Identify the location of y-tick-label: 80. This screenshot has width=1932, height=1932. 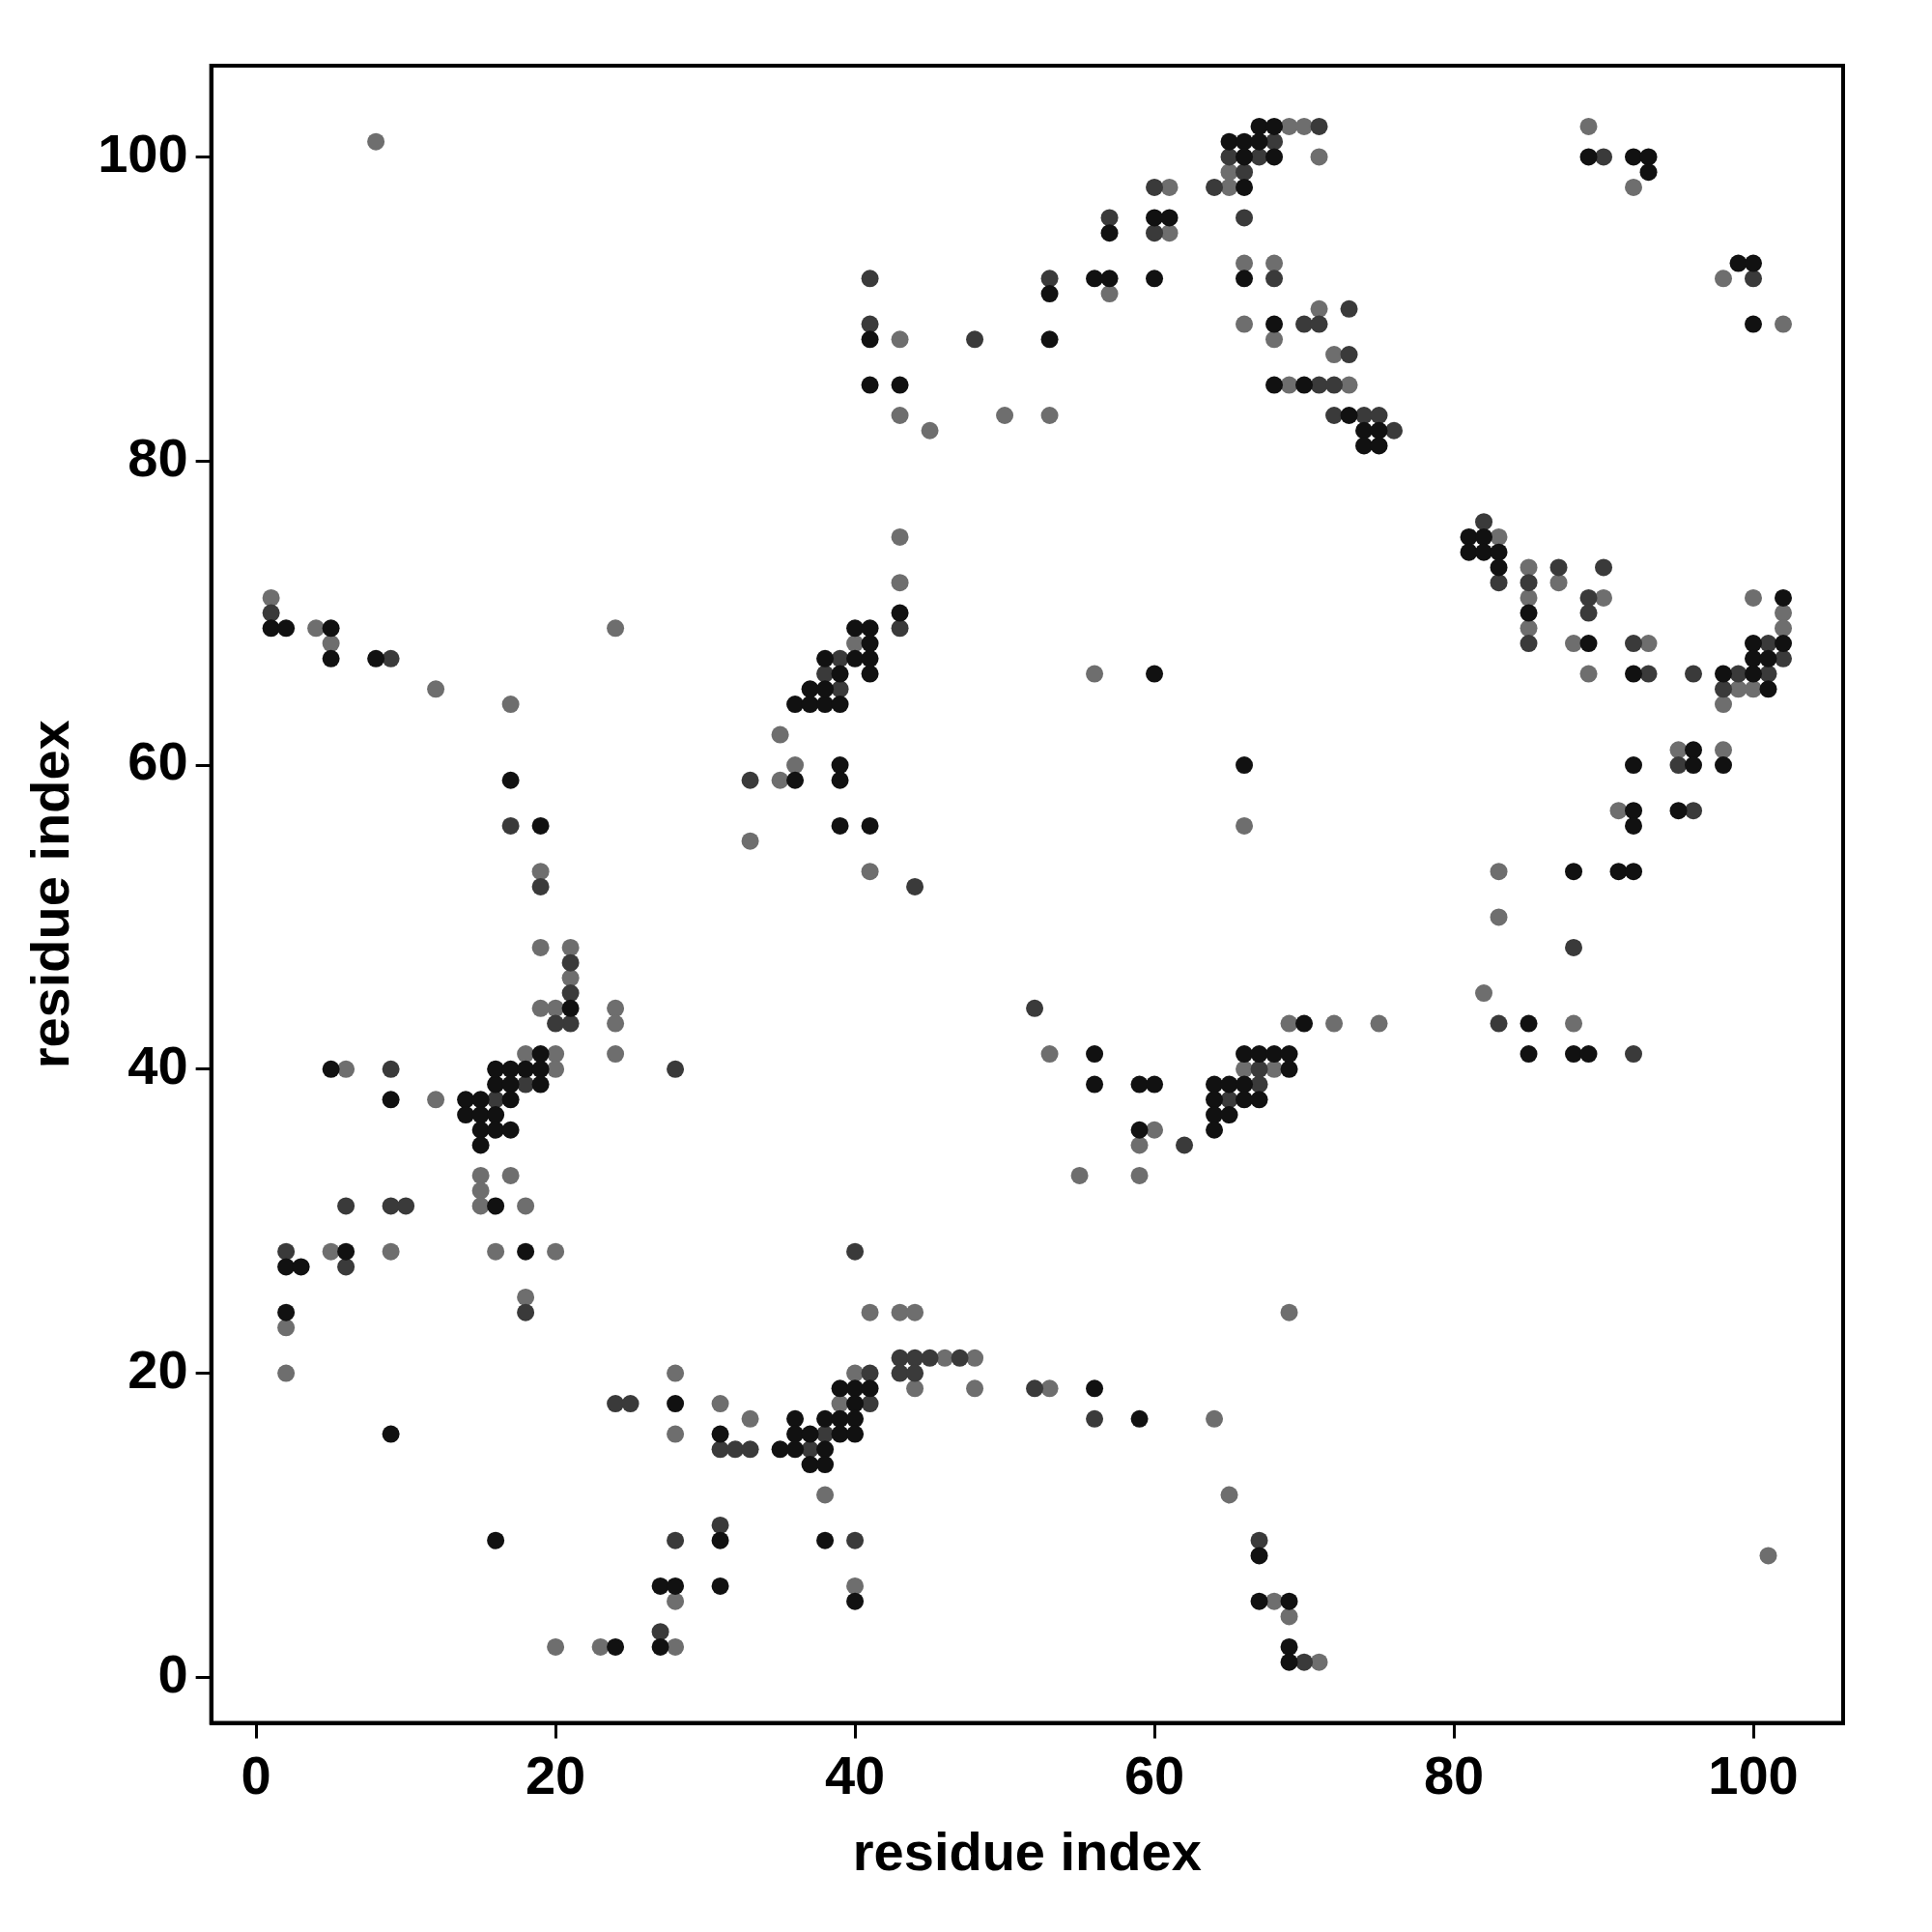
(158, 457).